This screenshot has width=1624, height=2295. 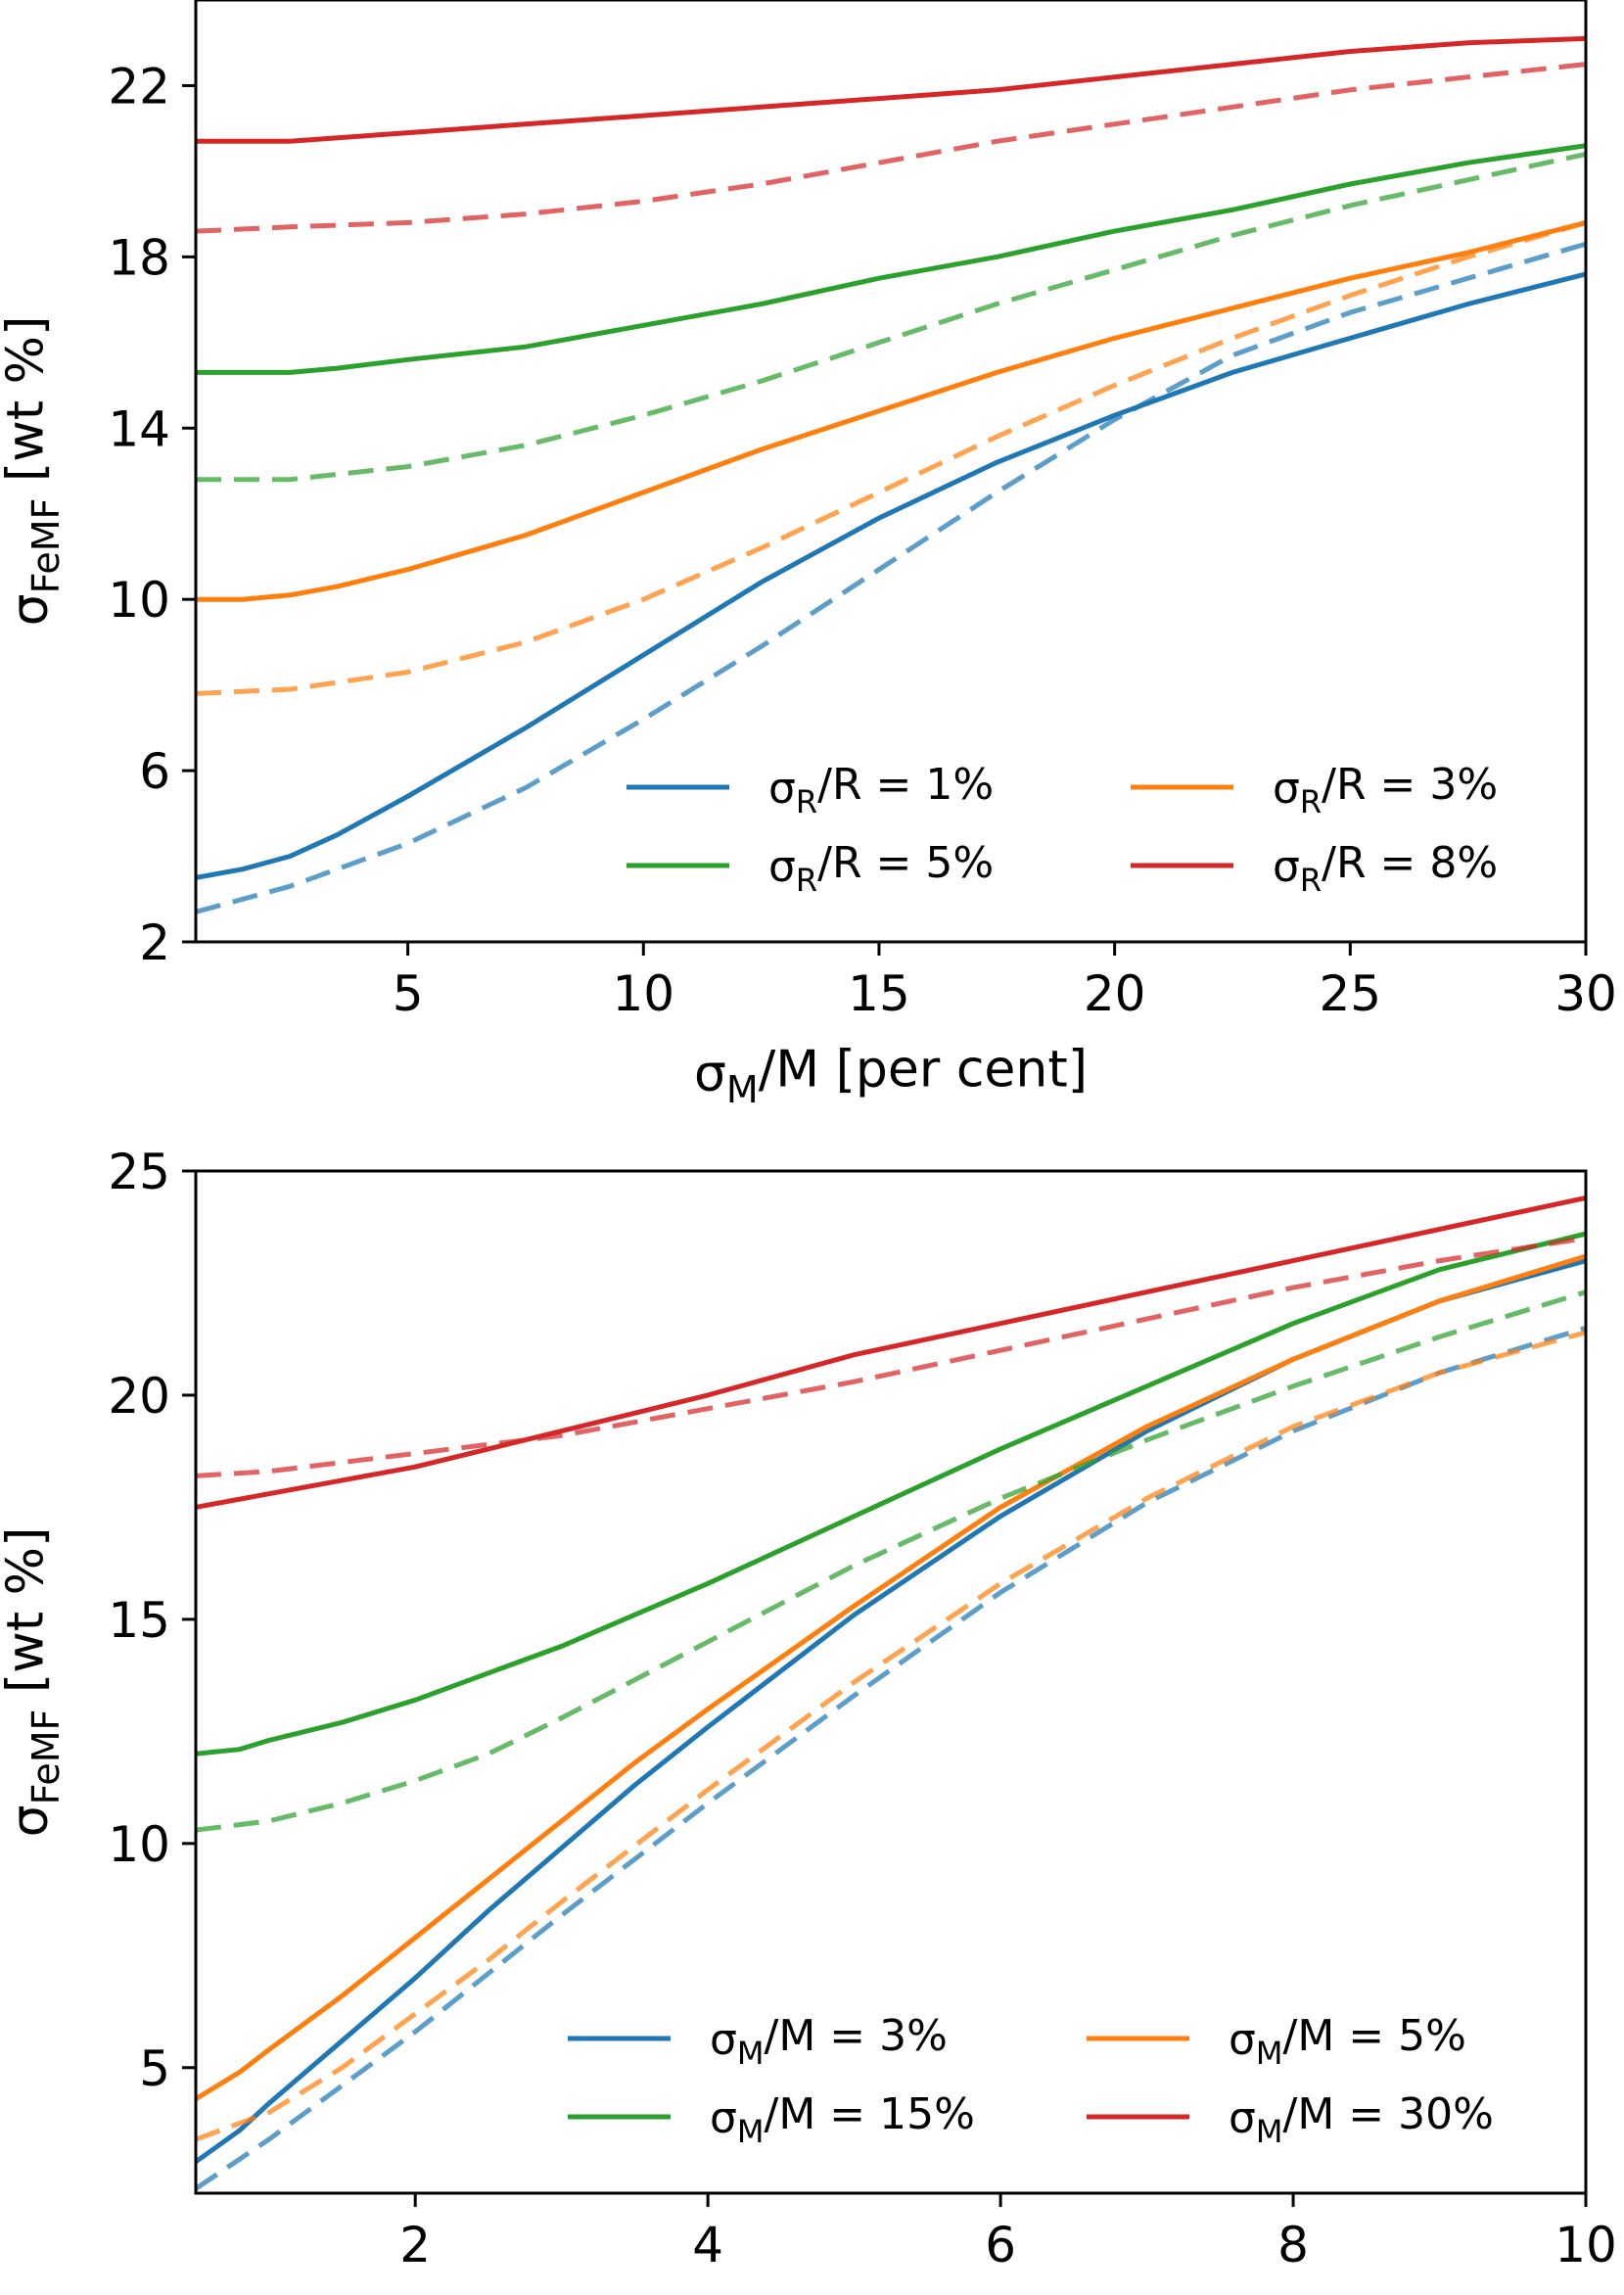 What do you see at coordinates (408, 993) in the screenshot?
I see `x-tick-label: 5` at bounding box center [408, 993].